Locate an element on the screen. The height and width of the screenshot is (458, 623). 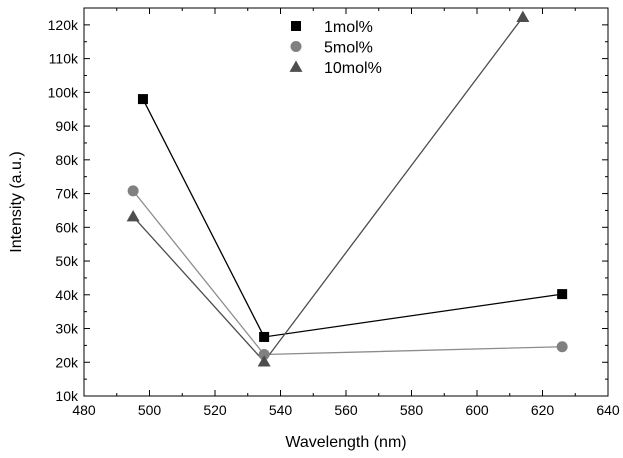
x-tick-label: 500 is located at coordinates (150, 410).